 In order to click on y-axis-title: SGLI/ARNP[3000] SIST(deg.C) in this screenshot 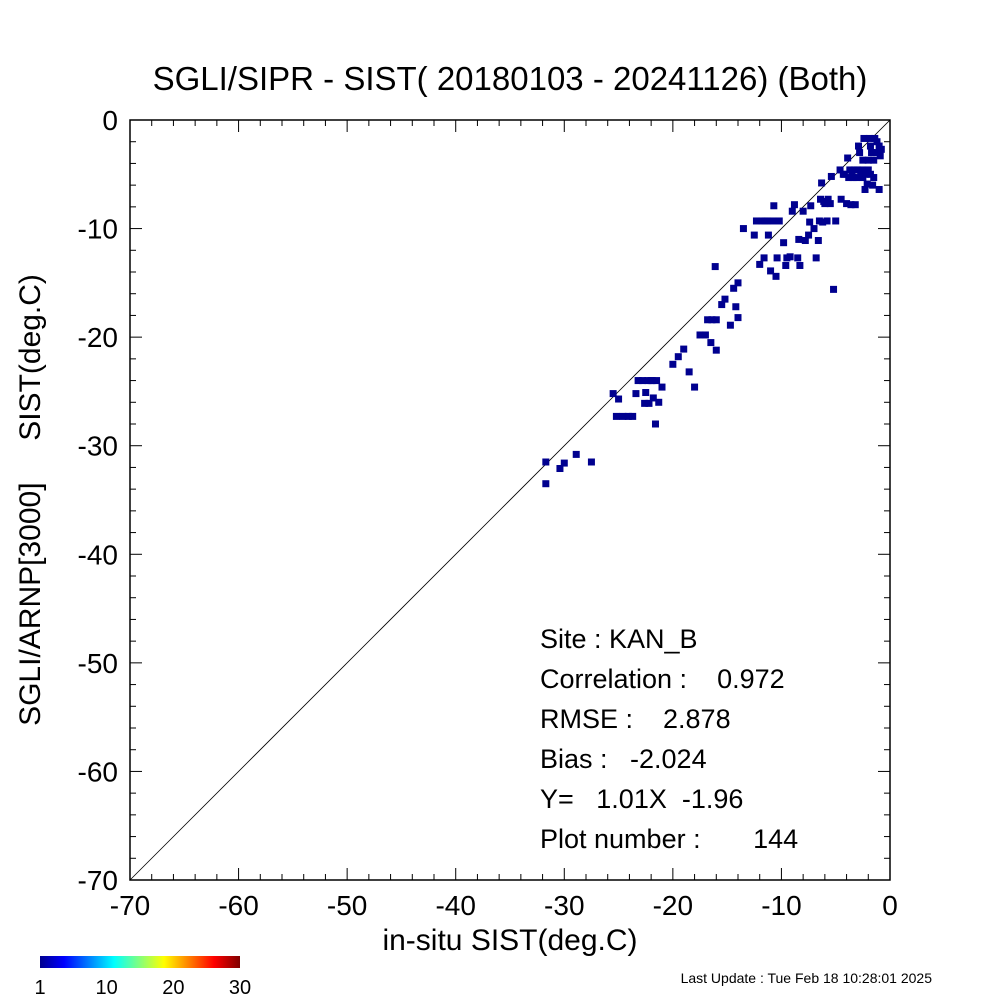, I will do `click(30, 500)`.